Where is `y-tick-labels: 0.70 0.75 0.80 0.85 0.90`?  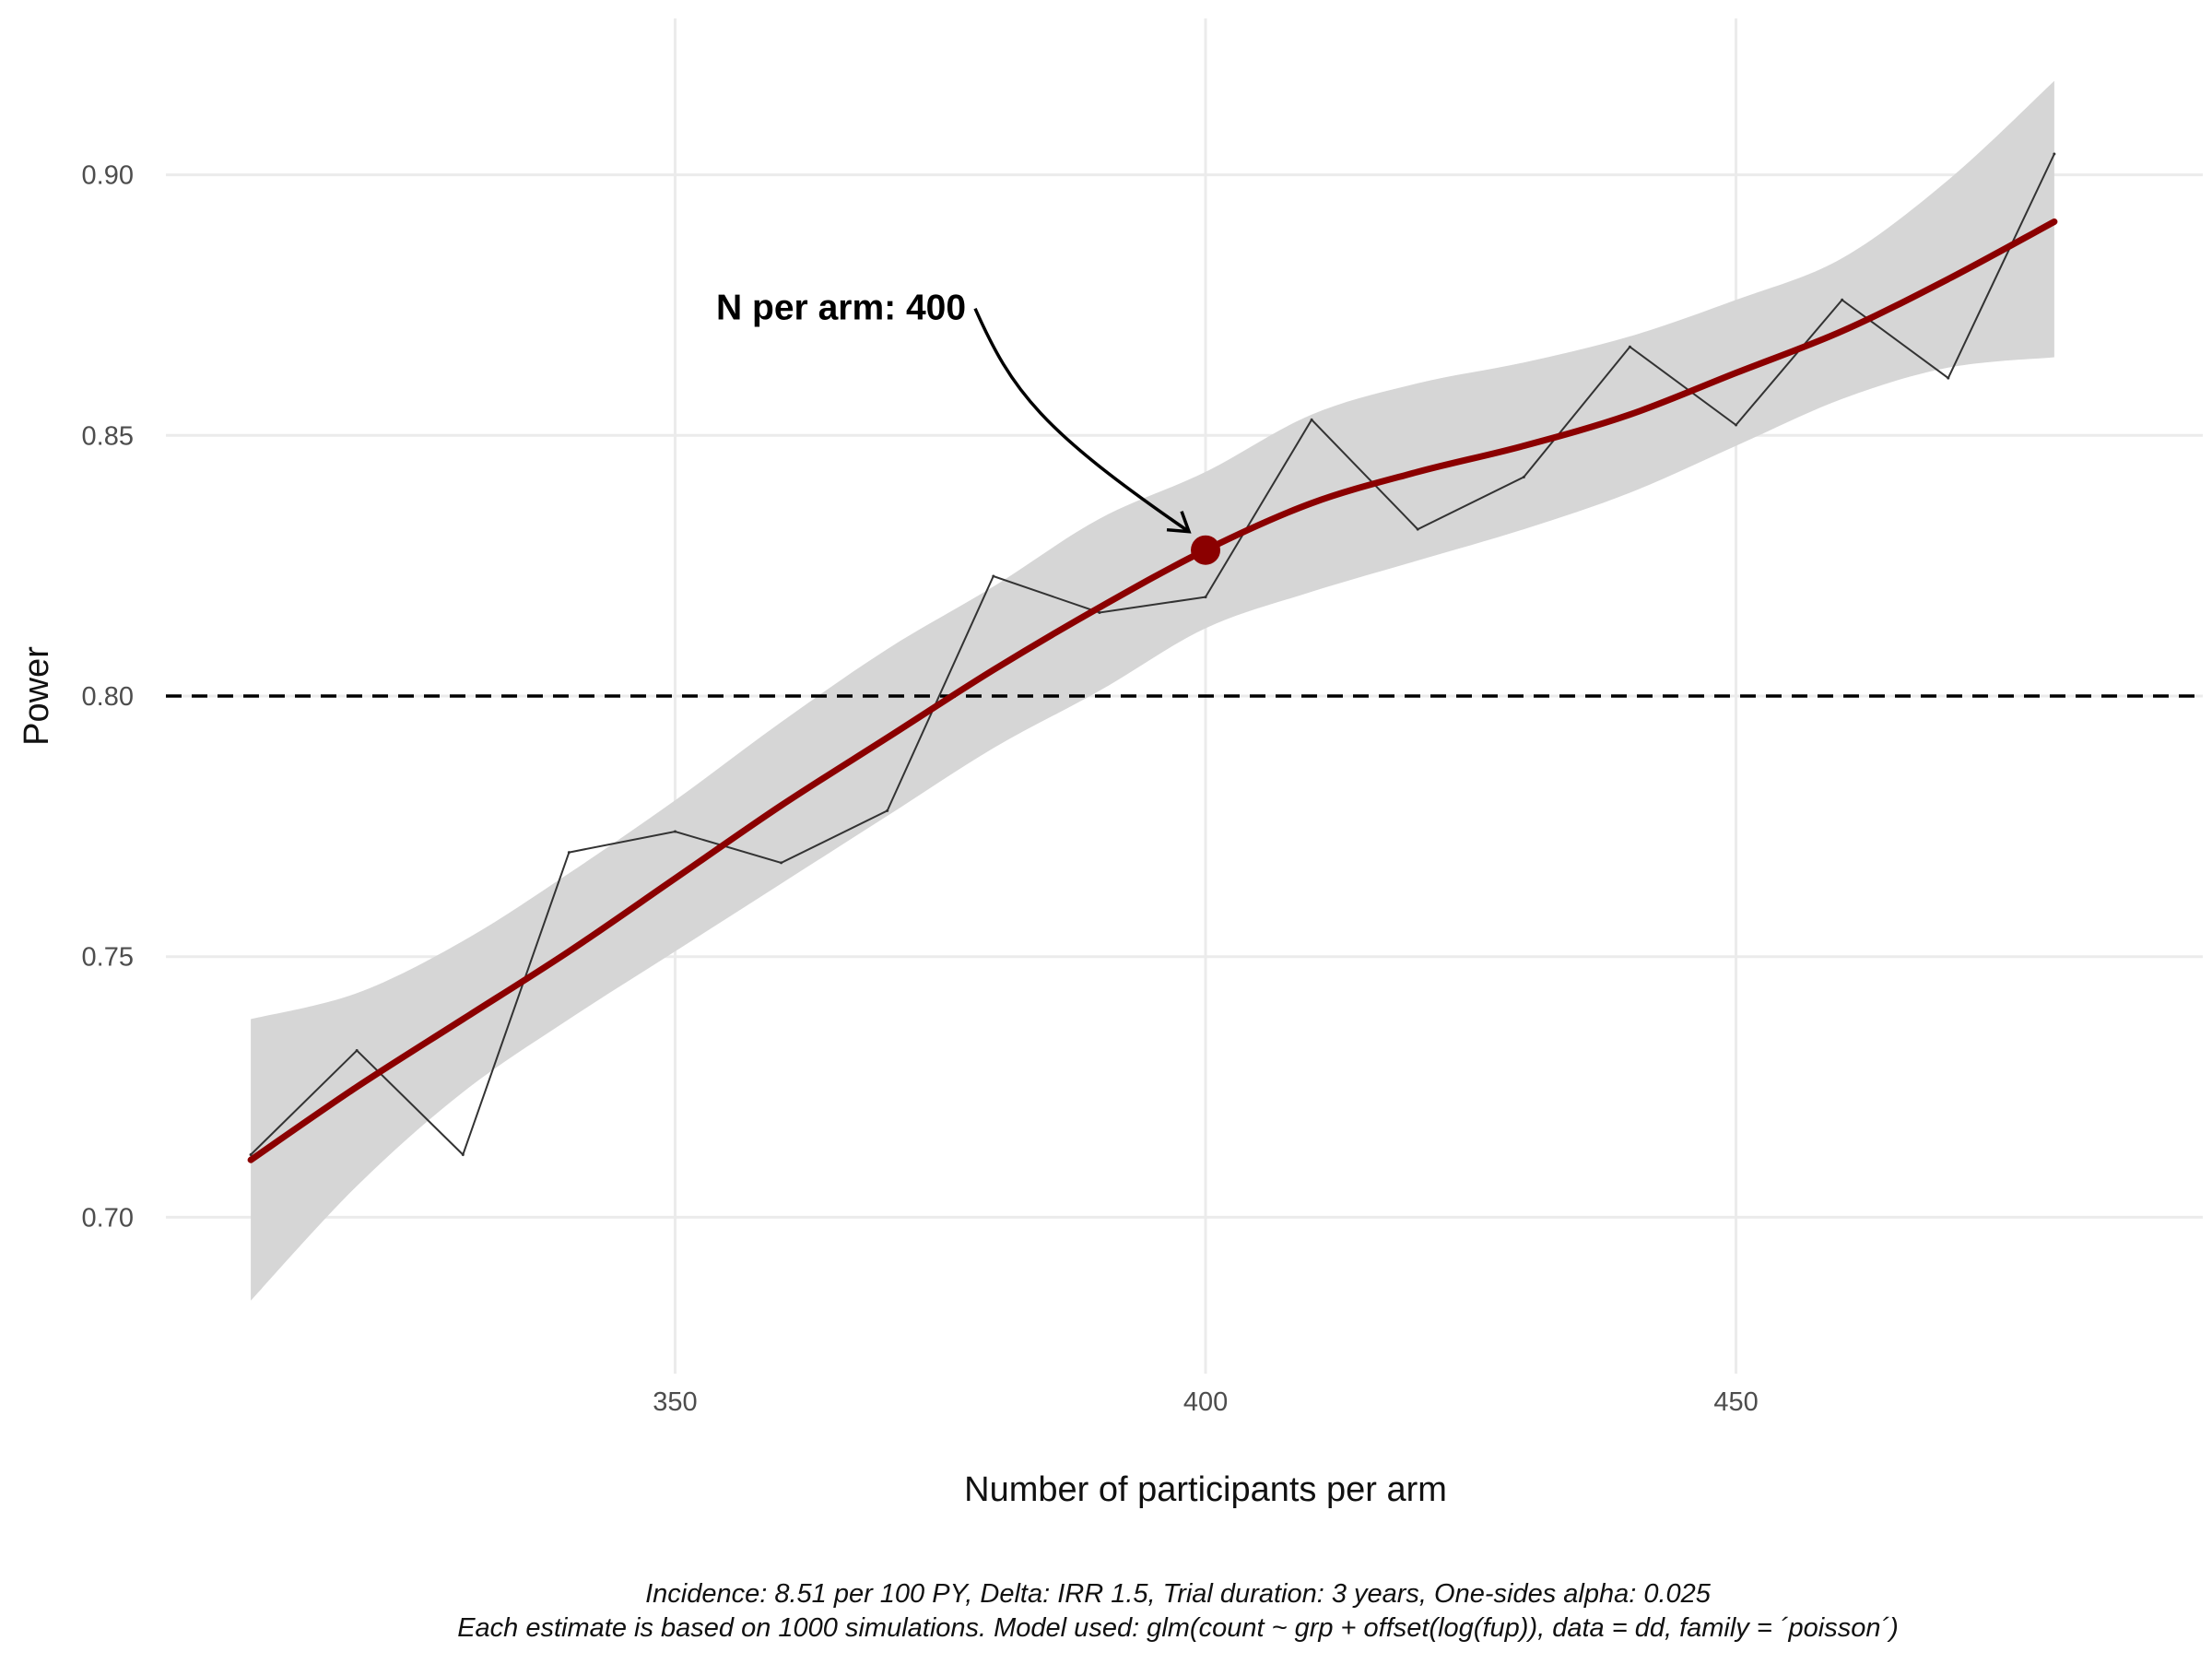 y-tick-labels: 0.70 0.75 0.80 0.85 0.90 is located at coordinates (108, 697).